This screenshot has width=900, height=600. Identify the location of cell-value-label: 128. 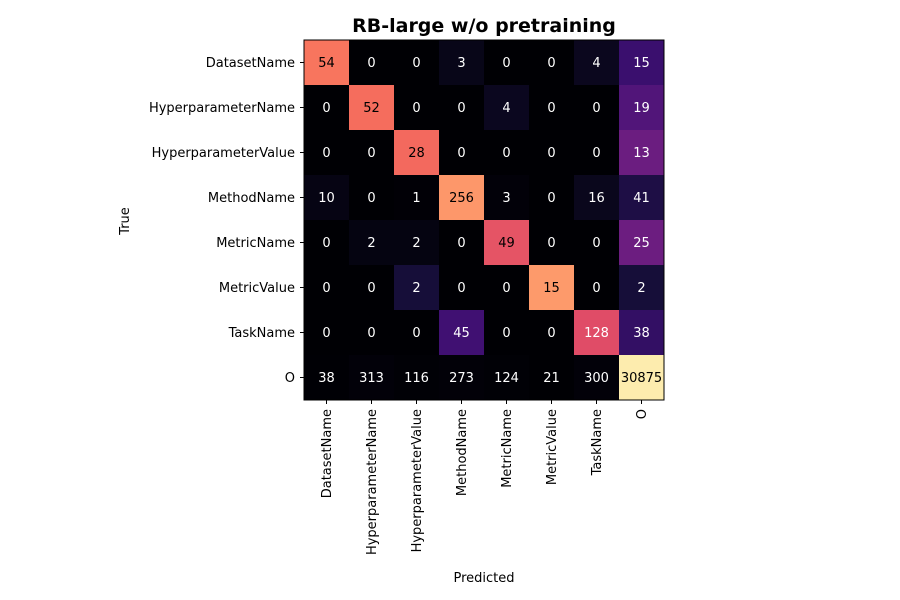
(596, 333).